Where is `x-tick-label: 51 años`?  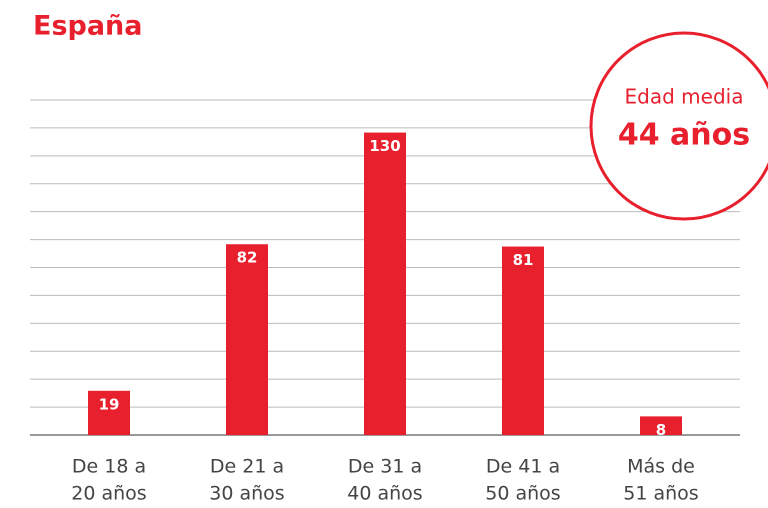
x-tick-label: 51 años is located at coordinates (660, 494).